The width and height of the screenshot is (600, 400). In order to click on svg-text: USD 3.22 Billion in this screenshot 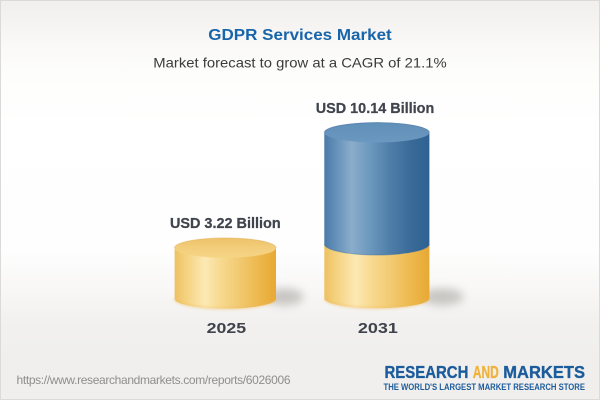, I will do `click(225, 223)`.